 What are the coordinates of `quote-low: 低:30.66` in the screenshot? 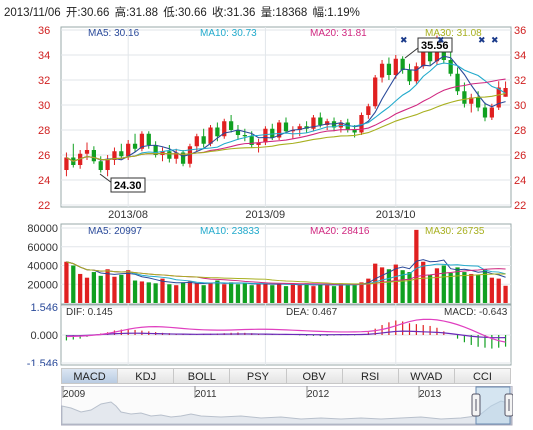 It's located at (185, 13).